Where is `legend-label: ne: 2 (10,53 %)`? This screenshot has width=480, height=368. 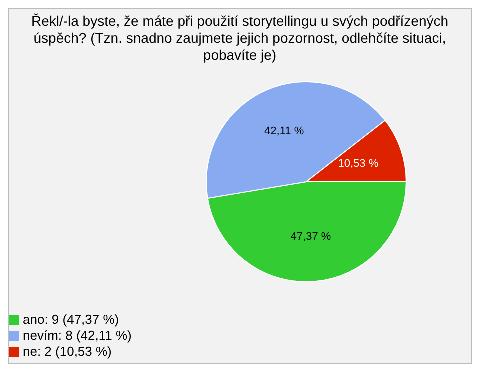
legend-label: ne: 2 (10,53 %) is located at coordinates (67, 351).